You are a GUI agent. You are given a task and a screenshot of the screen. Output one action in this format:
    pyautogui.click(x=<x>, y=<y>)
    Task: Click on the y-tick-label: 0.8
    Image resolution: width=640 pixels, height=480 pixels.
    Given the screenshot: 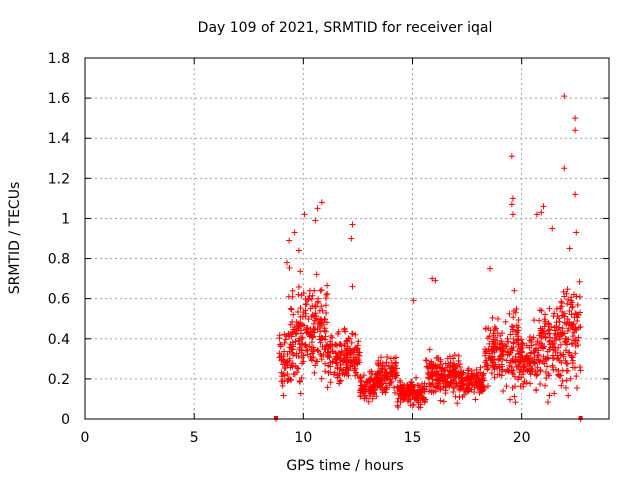 What is the action you would take?
    pyautogui.click(x=59, y=260)
    